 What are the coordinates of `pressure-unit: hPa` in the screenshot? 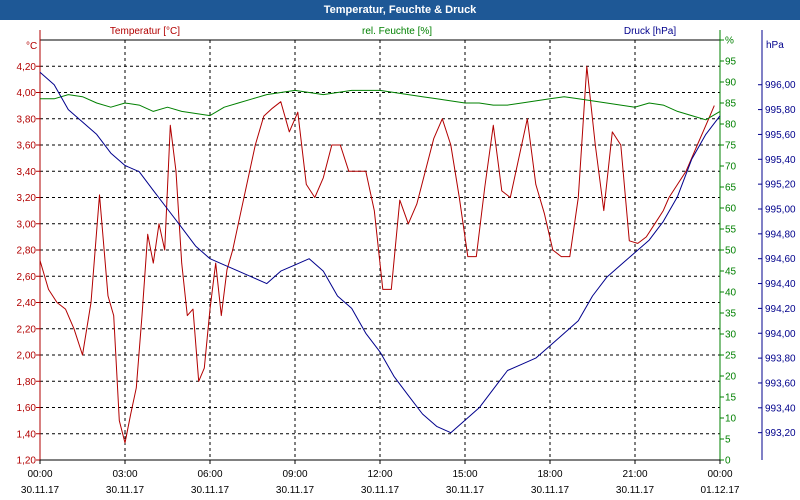 It's located at (775, 45).